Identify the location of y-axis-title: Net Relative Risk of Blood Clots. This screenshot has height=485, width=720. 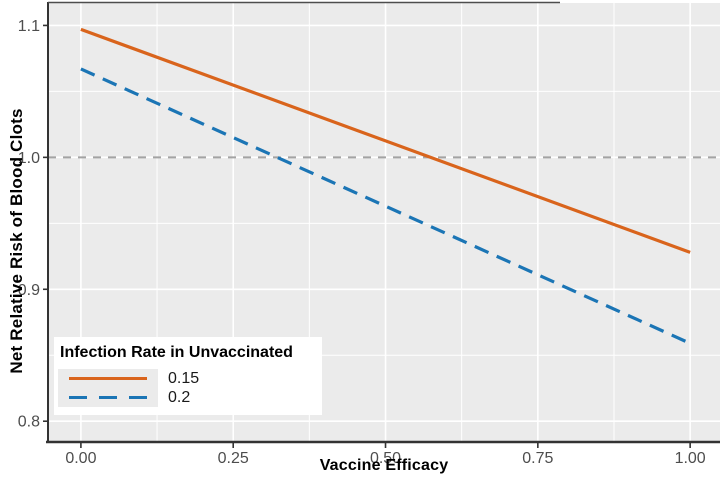
(16, 241).